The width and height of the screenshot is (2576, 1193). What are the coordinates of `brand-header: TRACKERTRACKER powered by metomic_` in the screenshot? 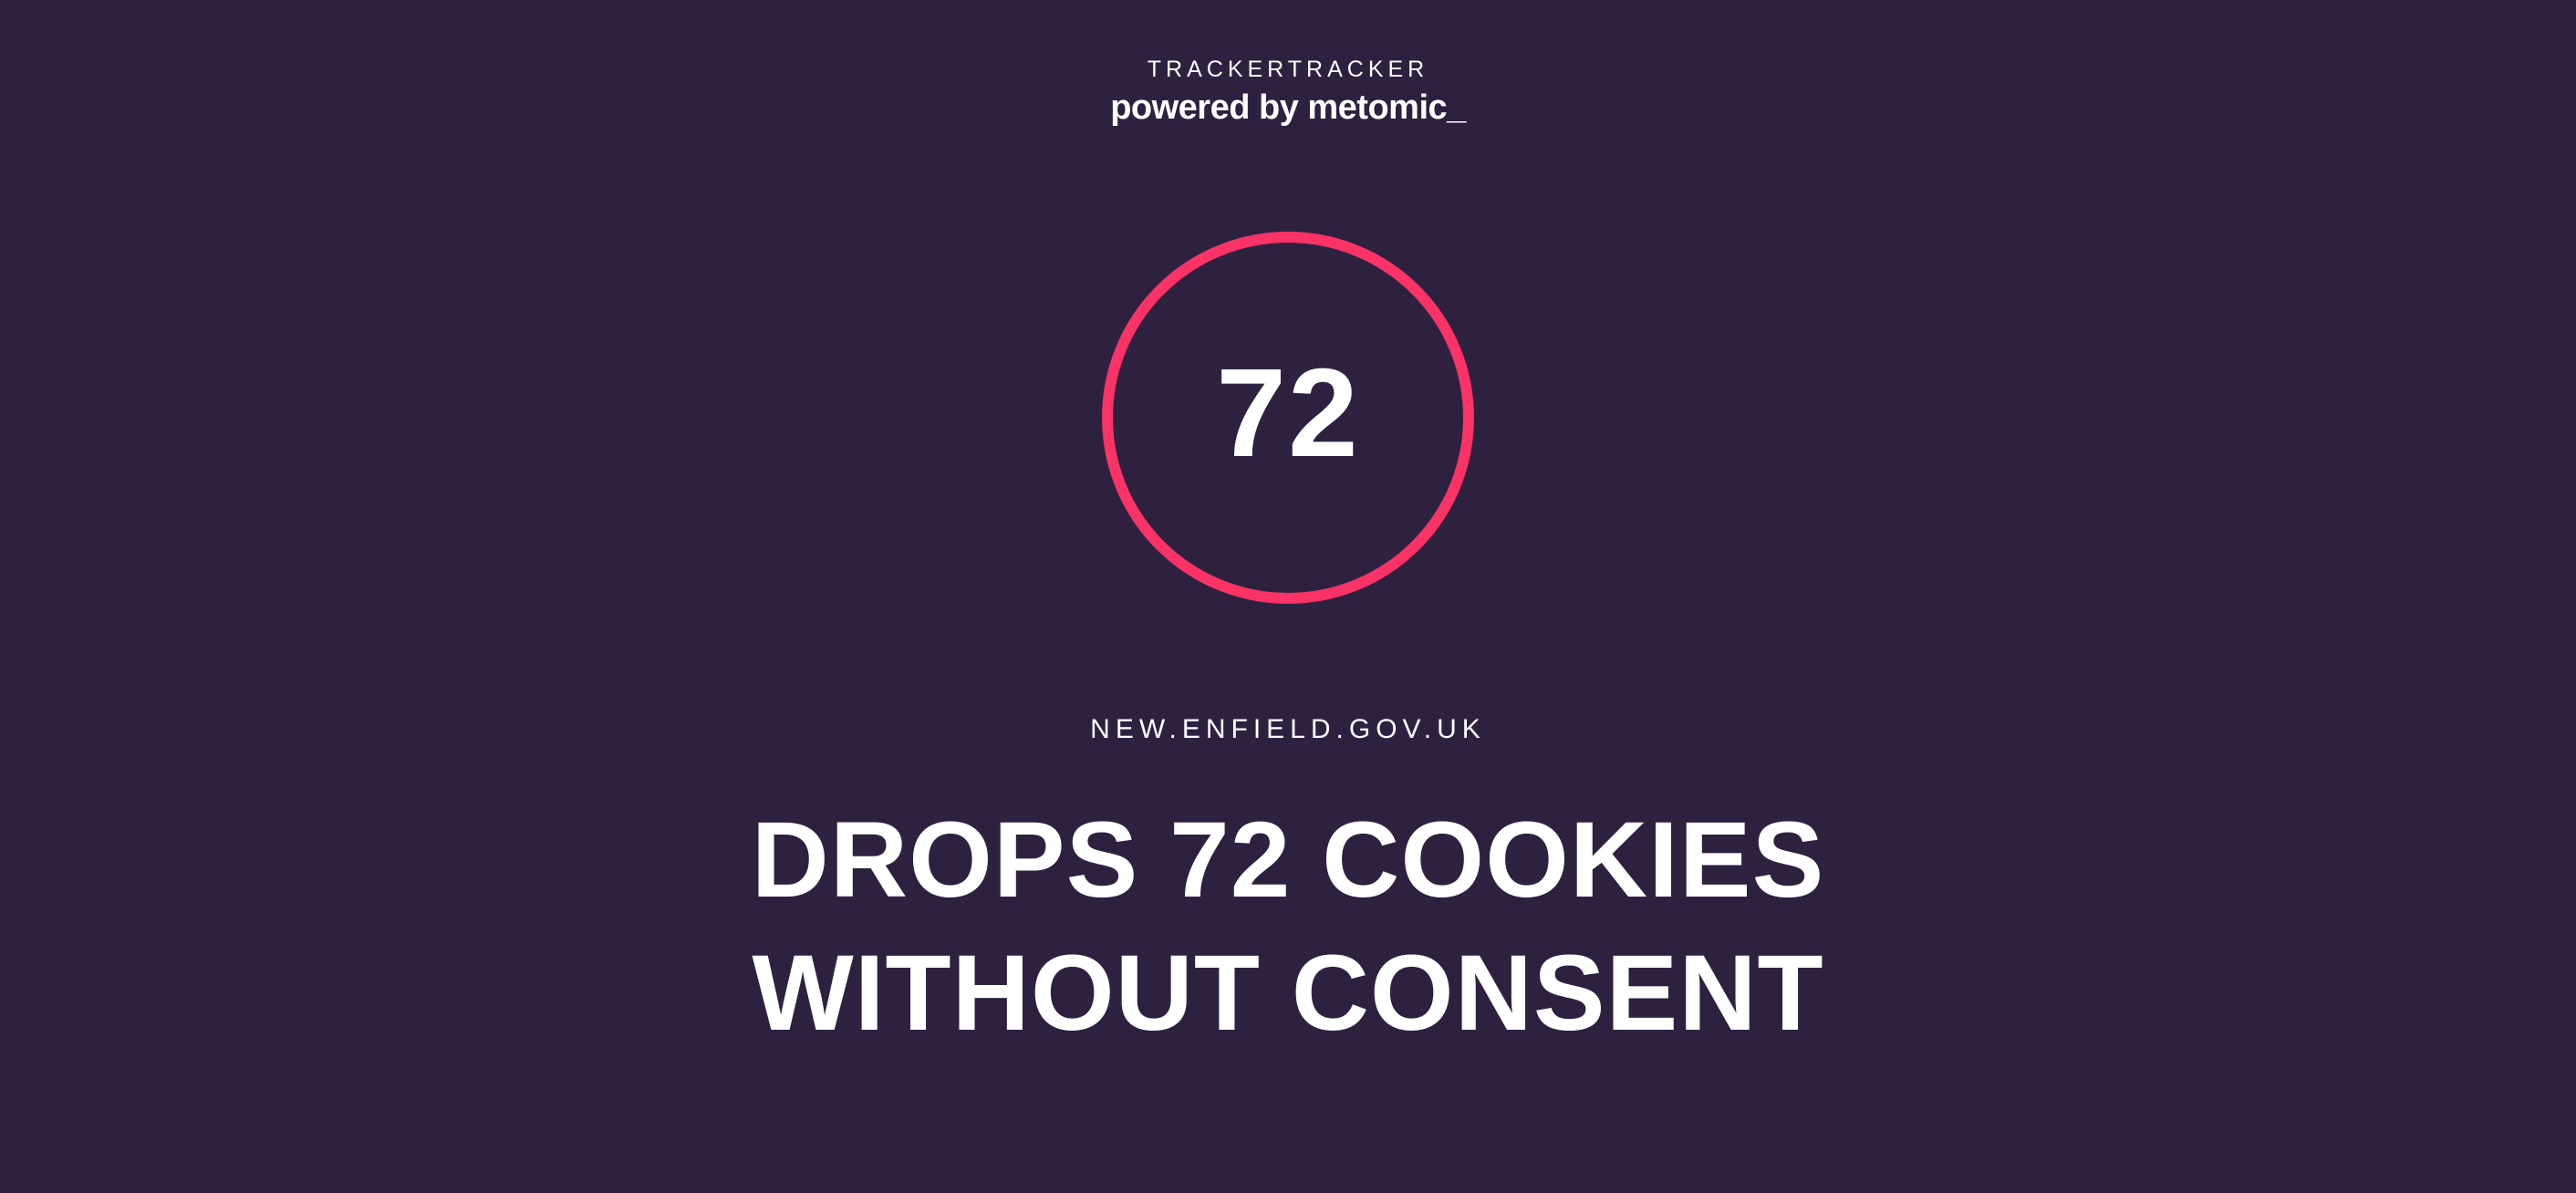 It's located at (1288, 91).